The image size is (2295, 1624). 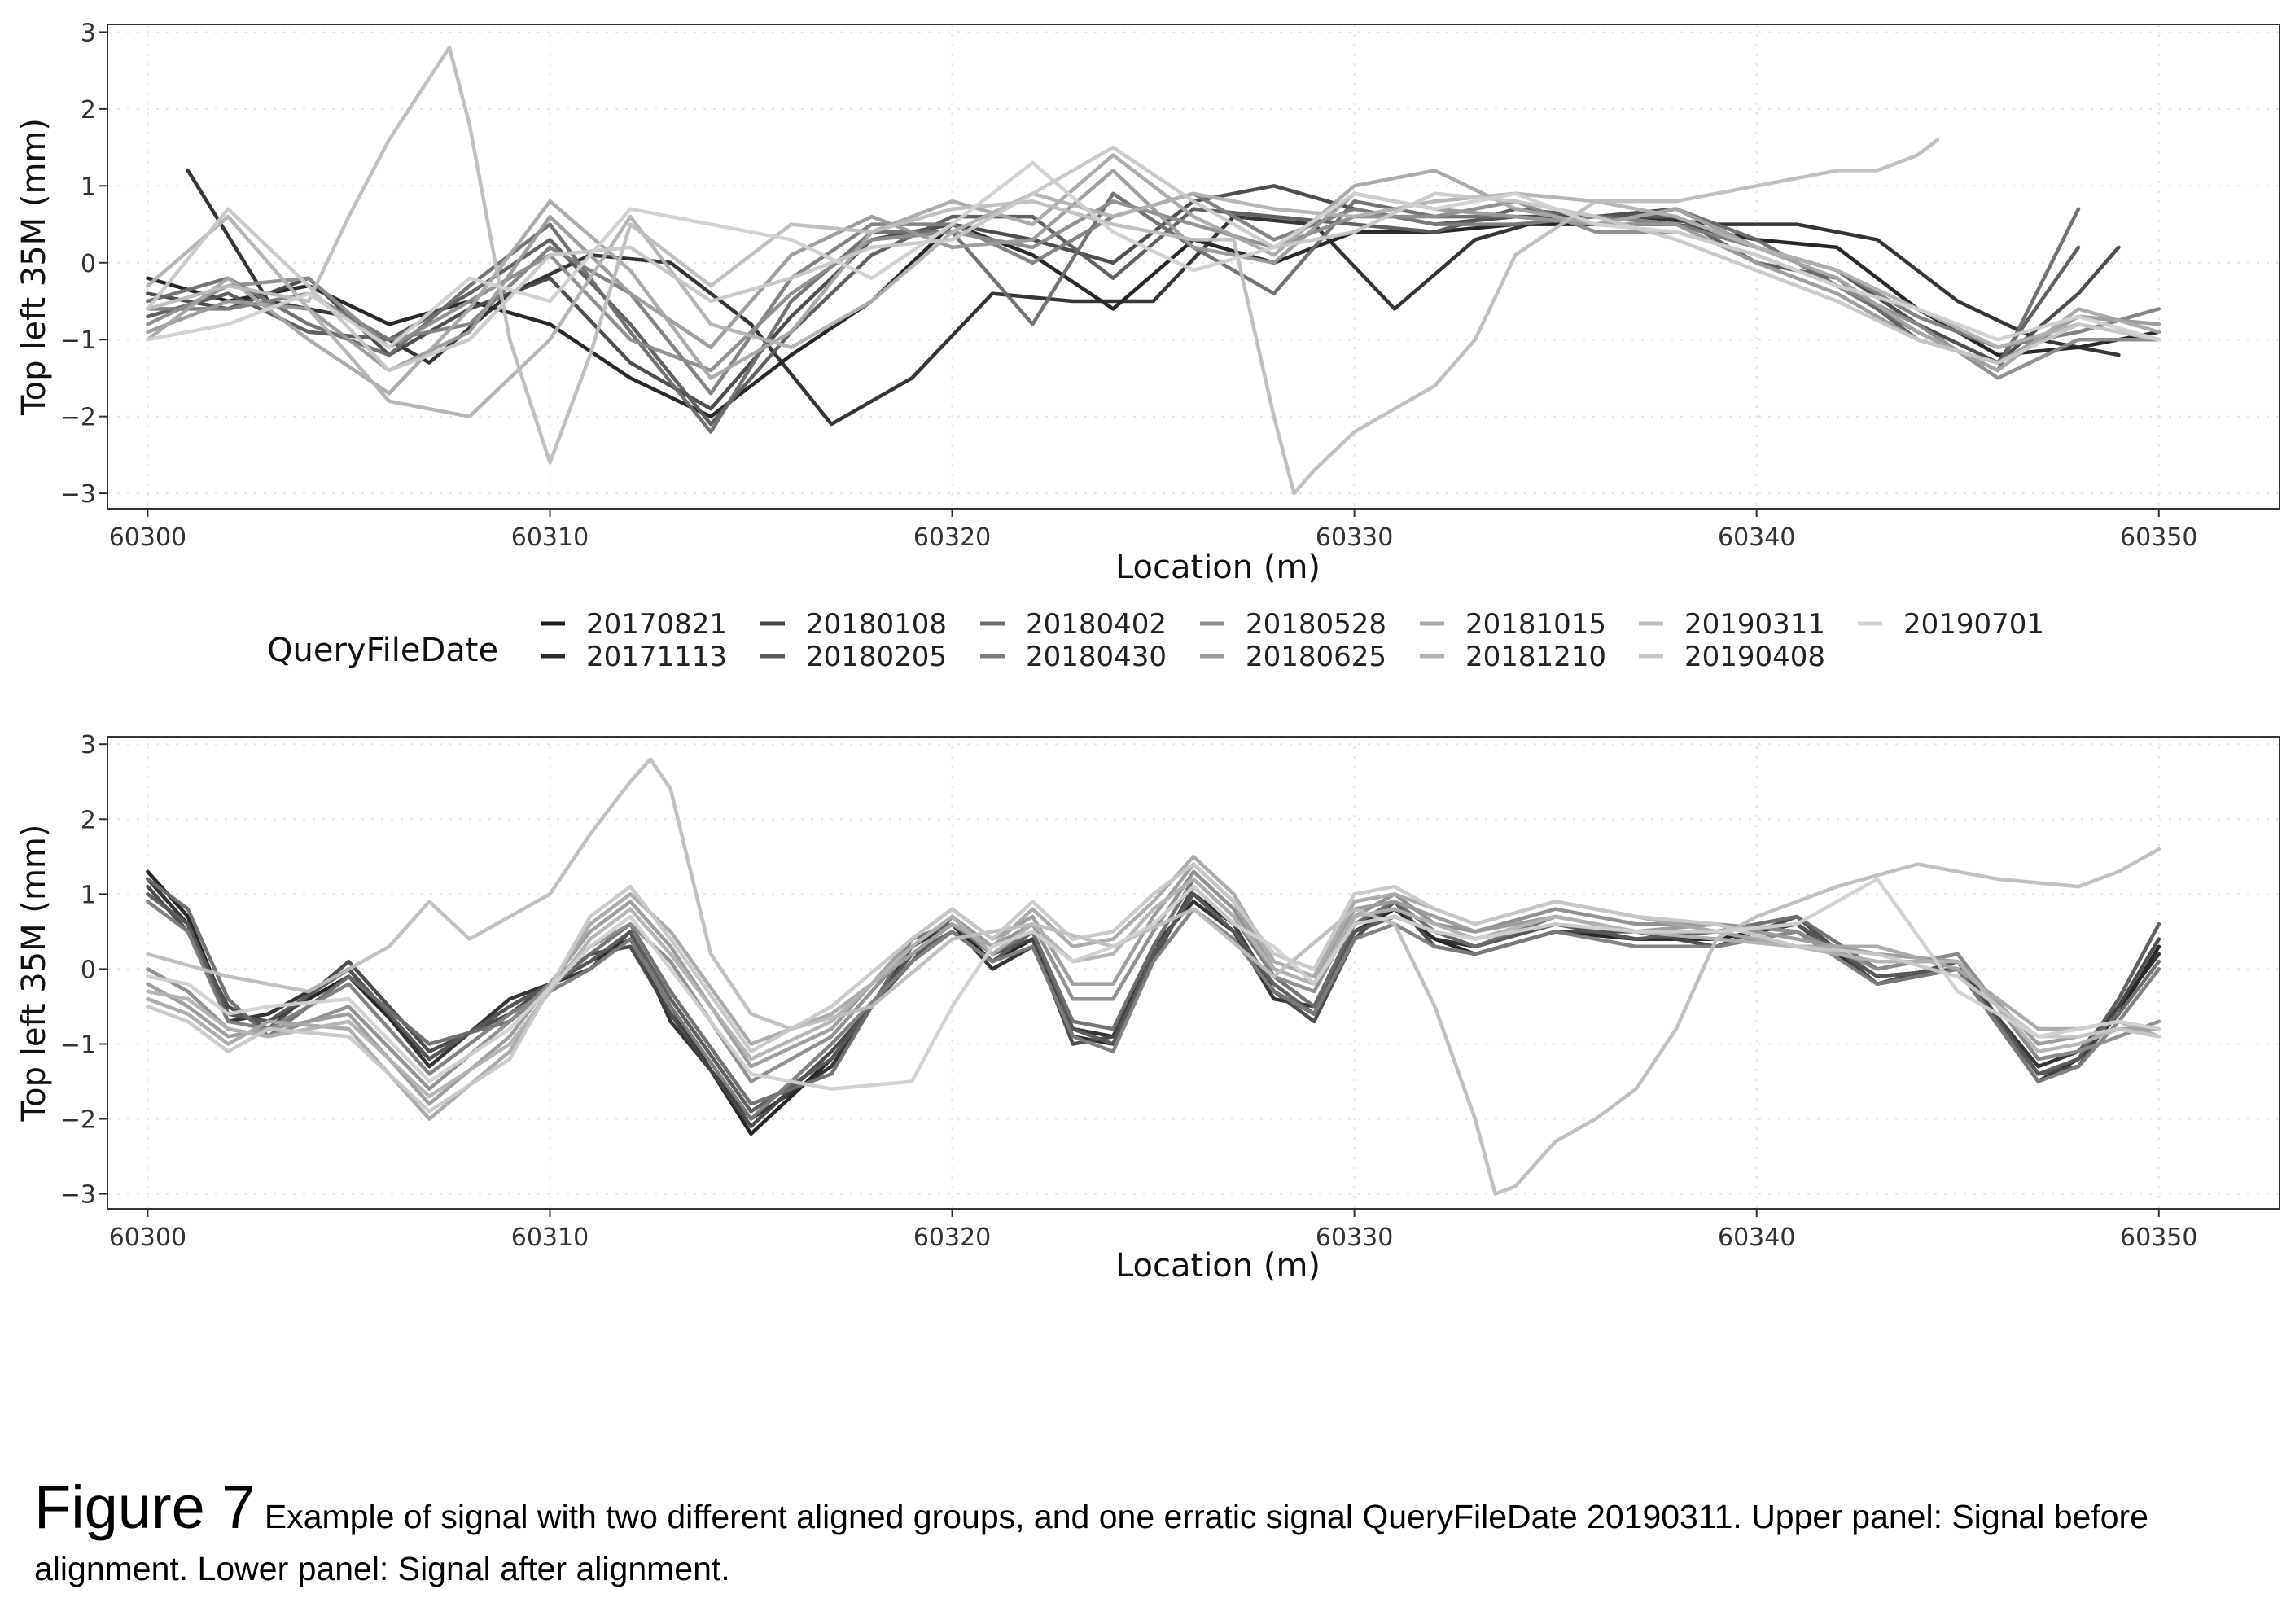 I want to click on legend-title: QueryFileDate, so click(x=382, y=650).